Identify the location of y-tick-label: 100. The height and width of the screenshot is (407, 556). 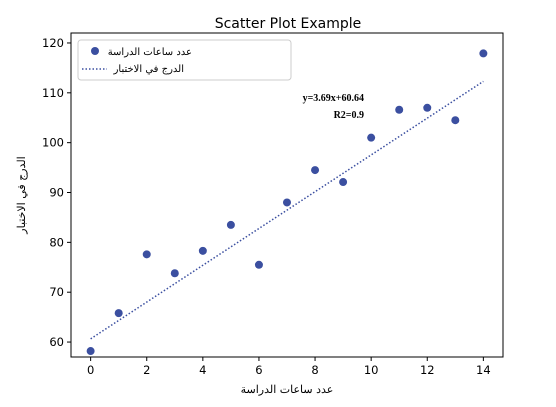
(53, 143).